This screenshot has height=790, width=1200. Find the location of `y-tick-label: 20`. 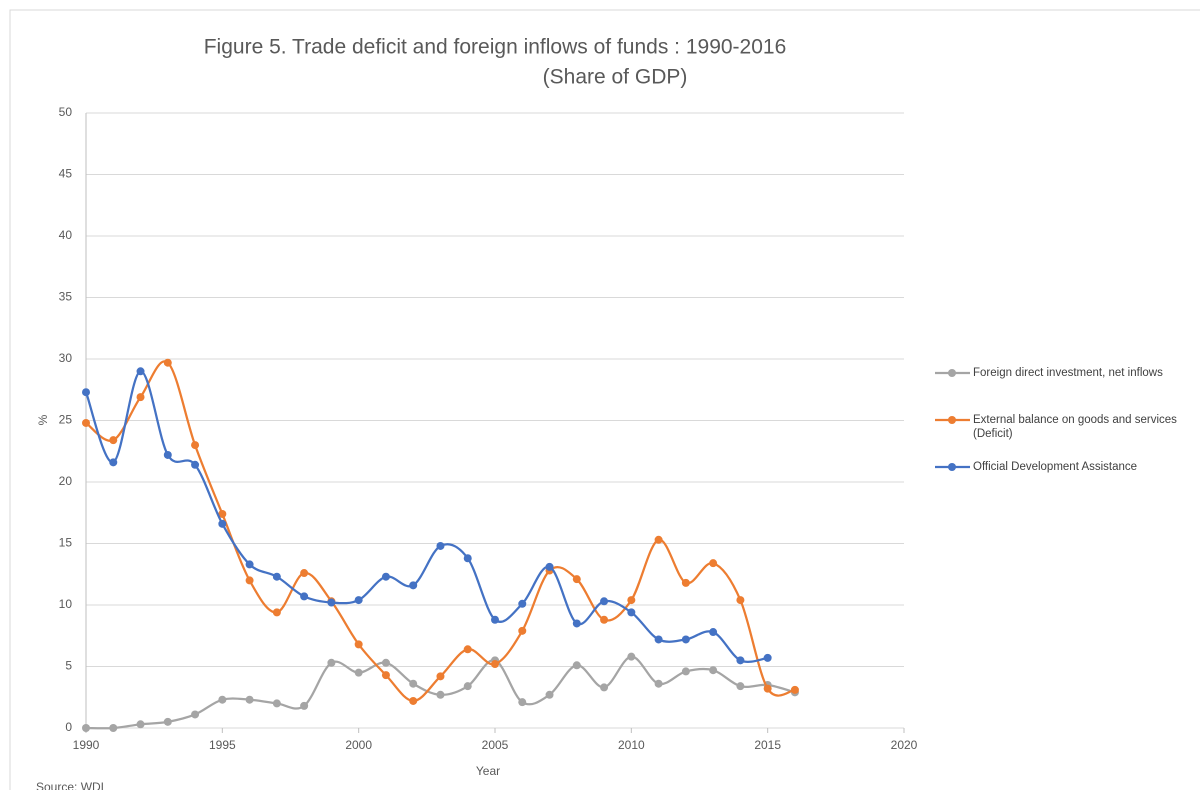

y-tick-label: 20 is located at coordinates (66, 481).